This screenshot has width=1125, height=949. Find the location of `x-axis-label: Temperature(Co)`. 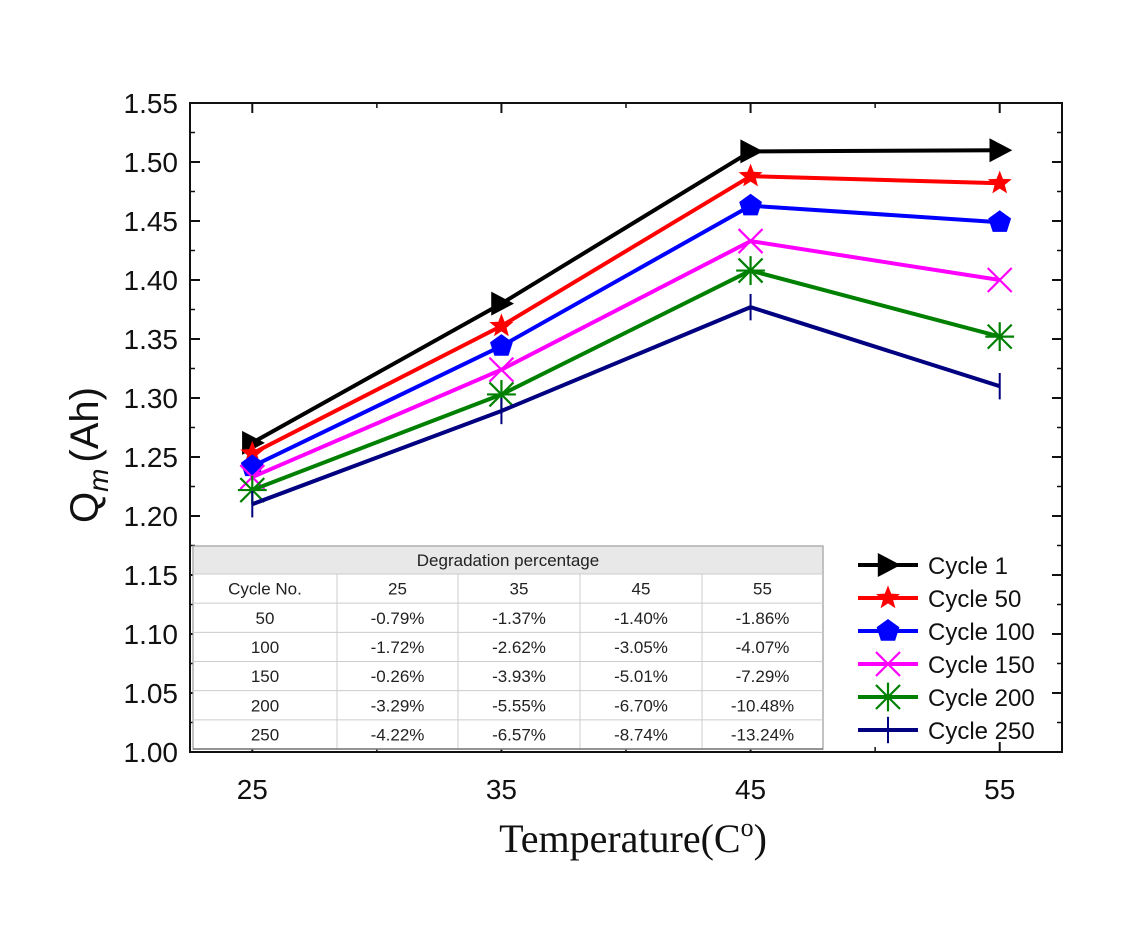

x-axis-label: Temperature(Co) is located at coordinates (633, 837).